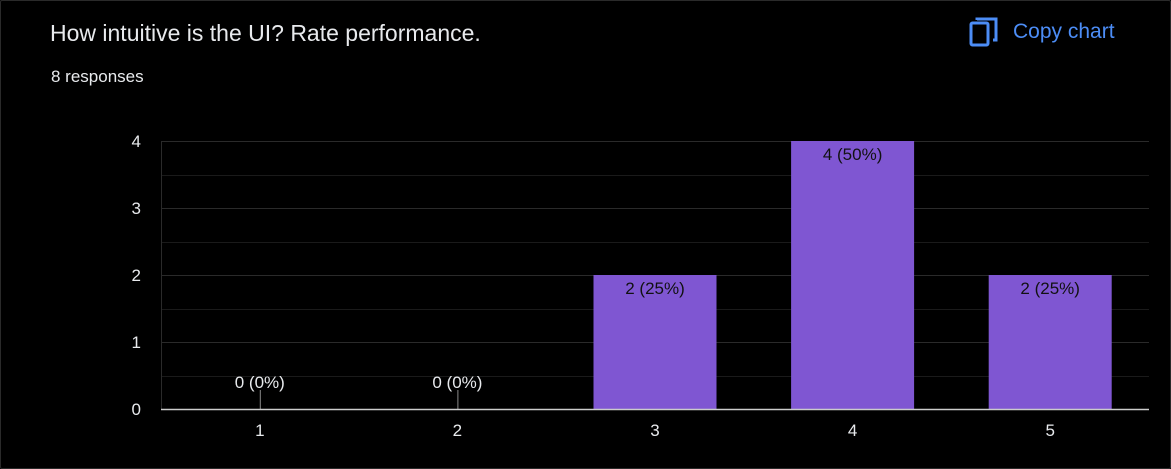 Image resolution: width=1171 pixels, height=469 pixels. Describe the element at coordinates (136, 275) in the screenshot. I see `y-tick-label: 2` at that location.